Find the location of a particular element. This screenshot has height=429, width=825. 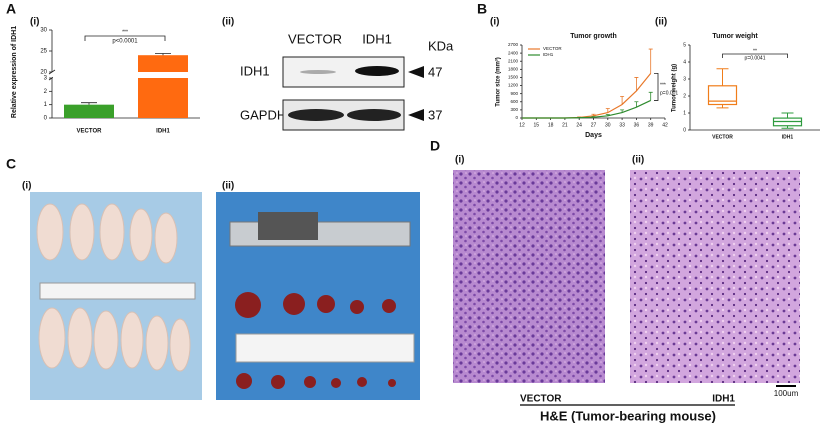

bar is located at coordinates (163, 86).